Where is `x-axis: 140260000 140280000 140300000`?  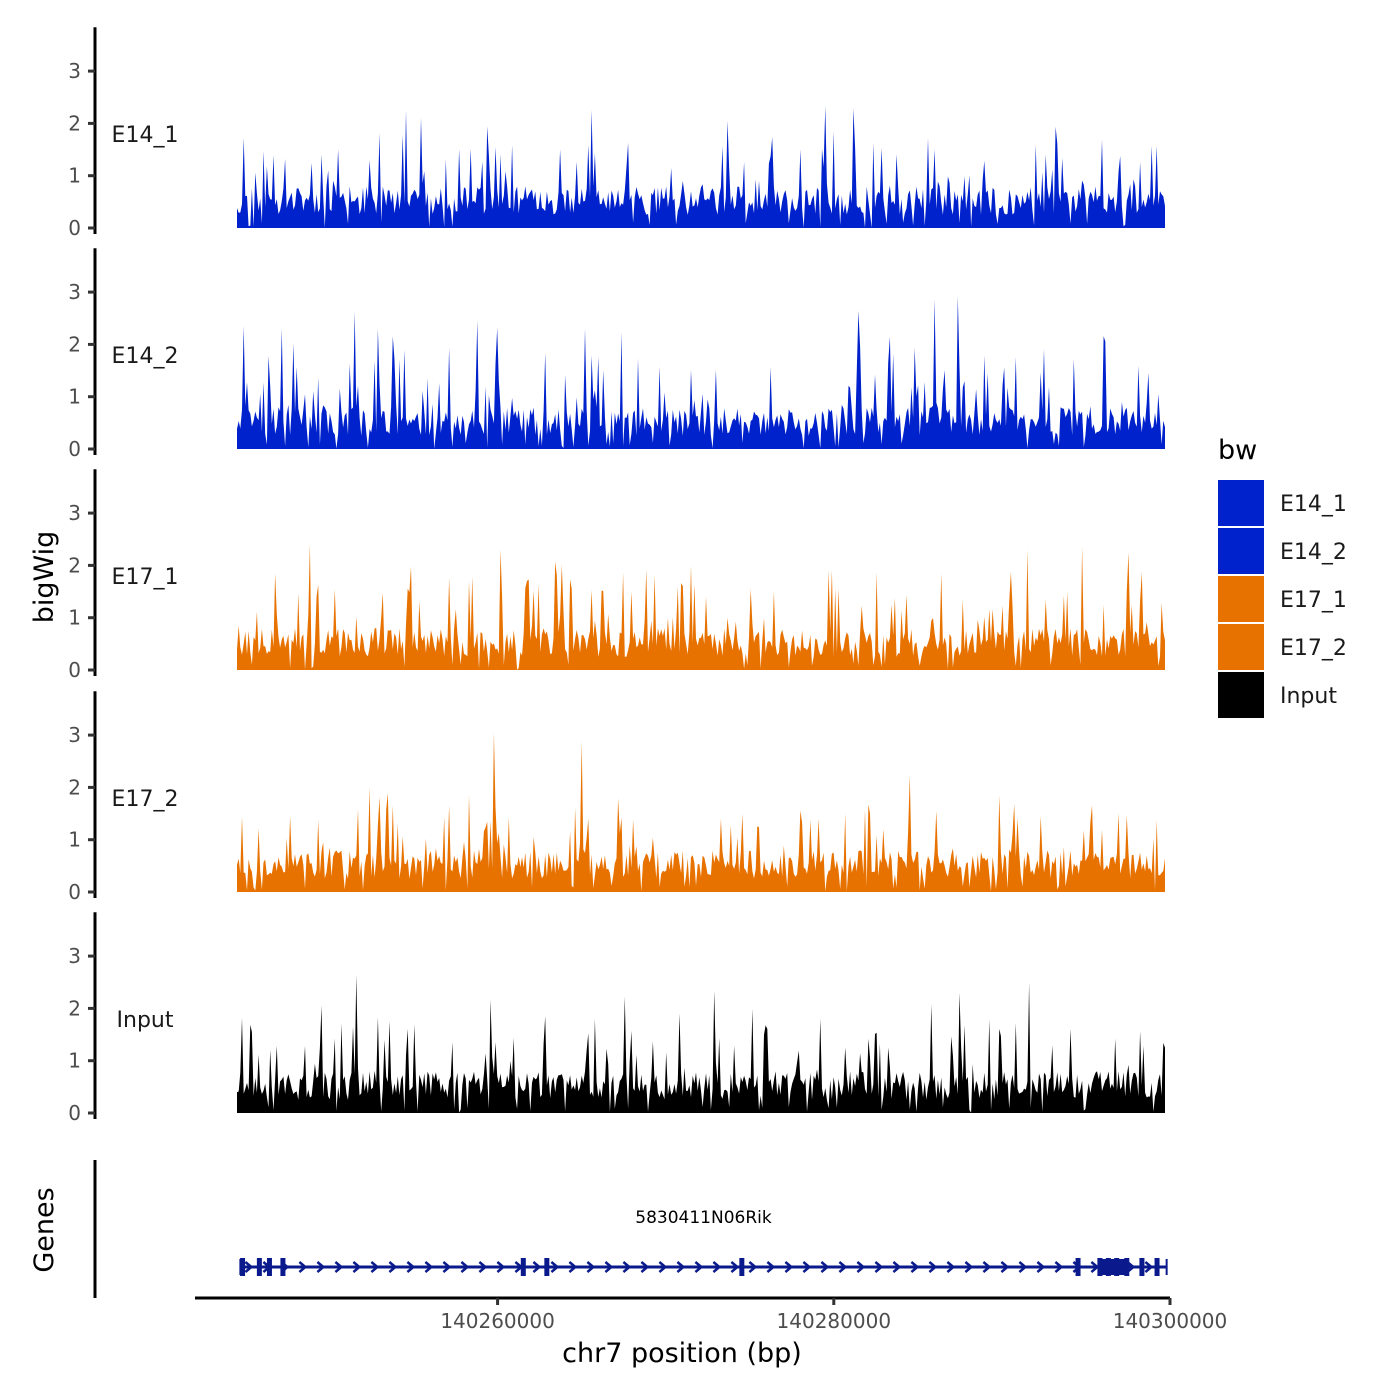 x-axis: 140260000 140280000 140300000 is located at coordinates (711, 1314).